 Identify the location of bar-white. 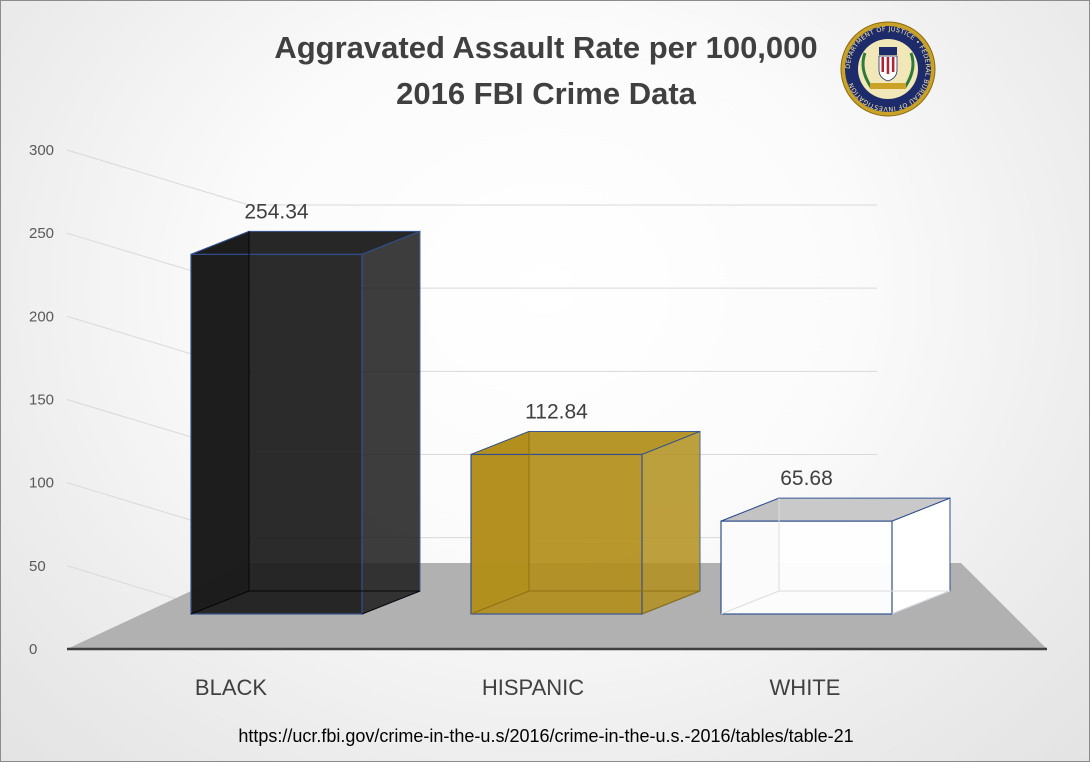
(835, 556).